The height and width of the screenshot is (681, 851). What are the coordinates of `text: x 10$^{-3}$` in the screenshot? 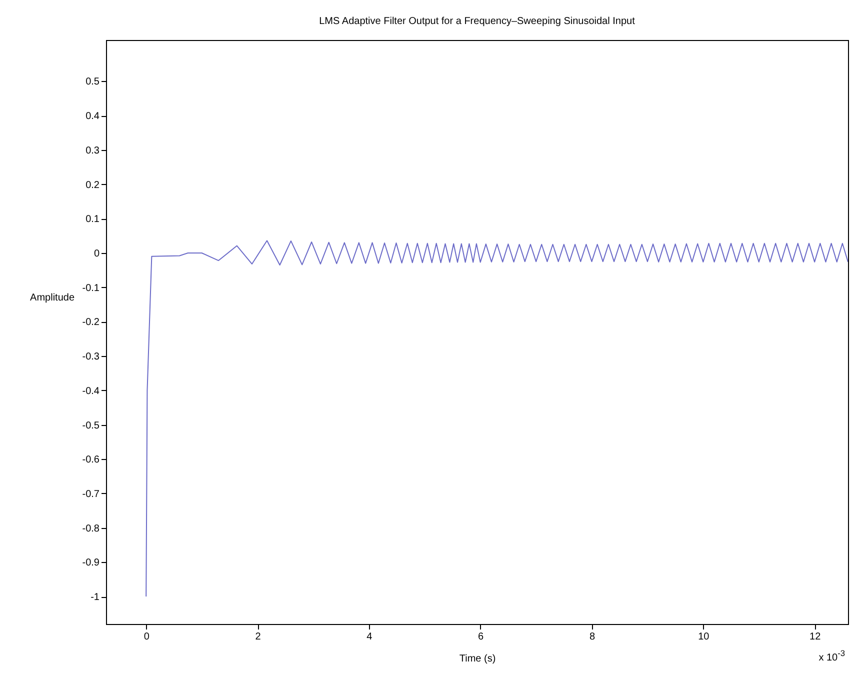 It's located at (831, 656).